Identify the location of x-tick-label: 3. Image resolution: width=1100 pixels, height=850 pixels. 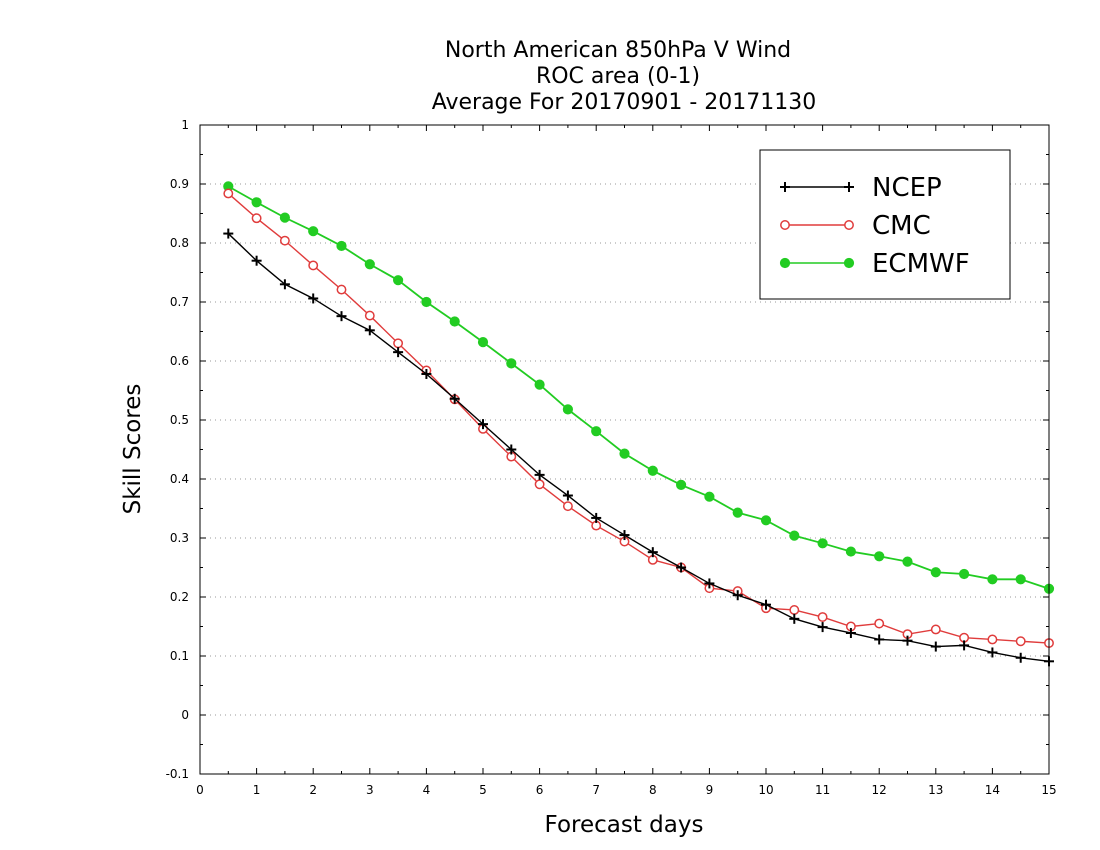
(370, 790).